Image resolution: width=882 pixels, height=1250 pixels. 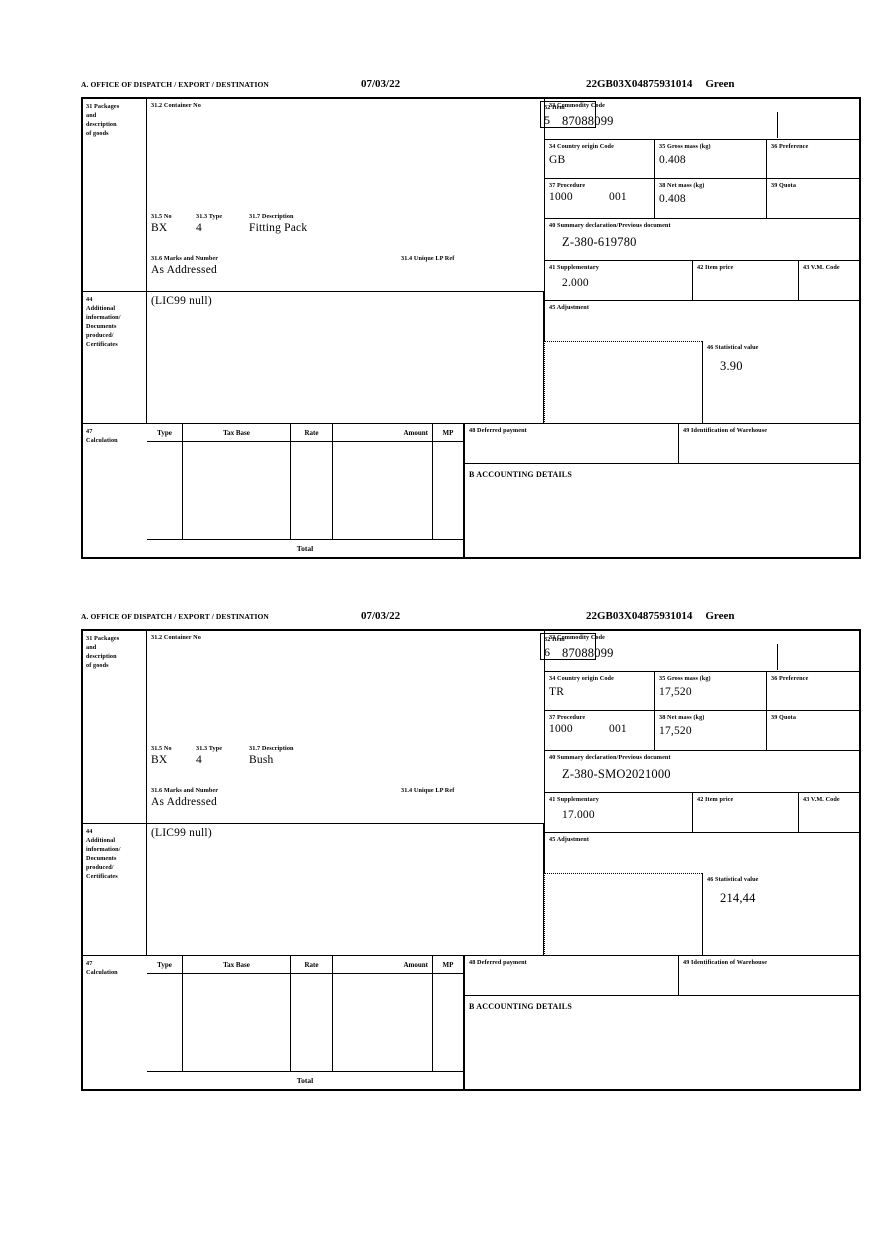 What do you see at coordinates (159, 760) in the screenshot?
I see `box-31-5-no-value: BX` at bounding box center [159, 760].